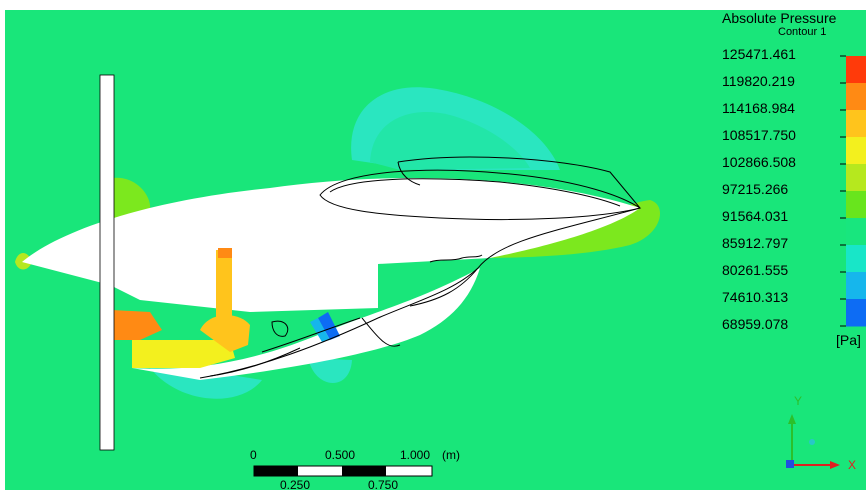  Describe the element at coordinates (755, 216) in the screenshot. I see `legend-level-label: 91564.031` at that location.